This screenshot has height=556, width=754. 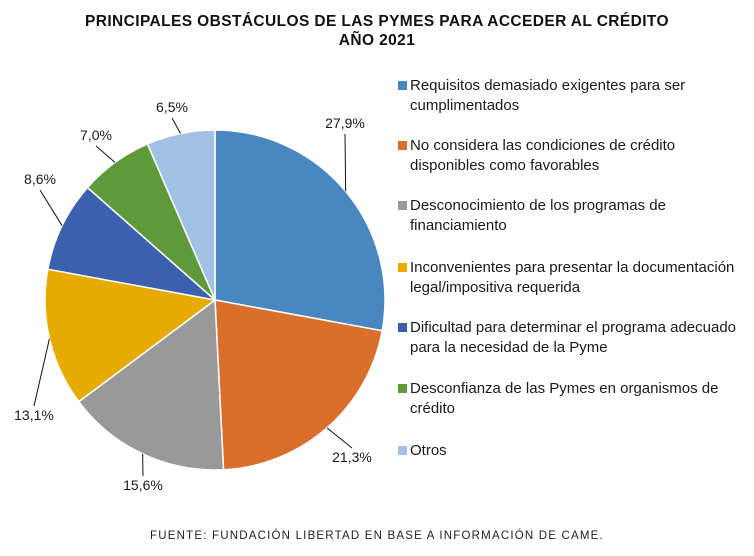 I want to click on pie-slice-requisitos-demasiado-exigentes-para, so click(x=300, y=230).